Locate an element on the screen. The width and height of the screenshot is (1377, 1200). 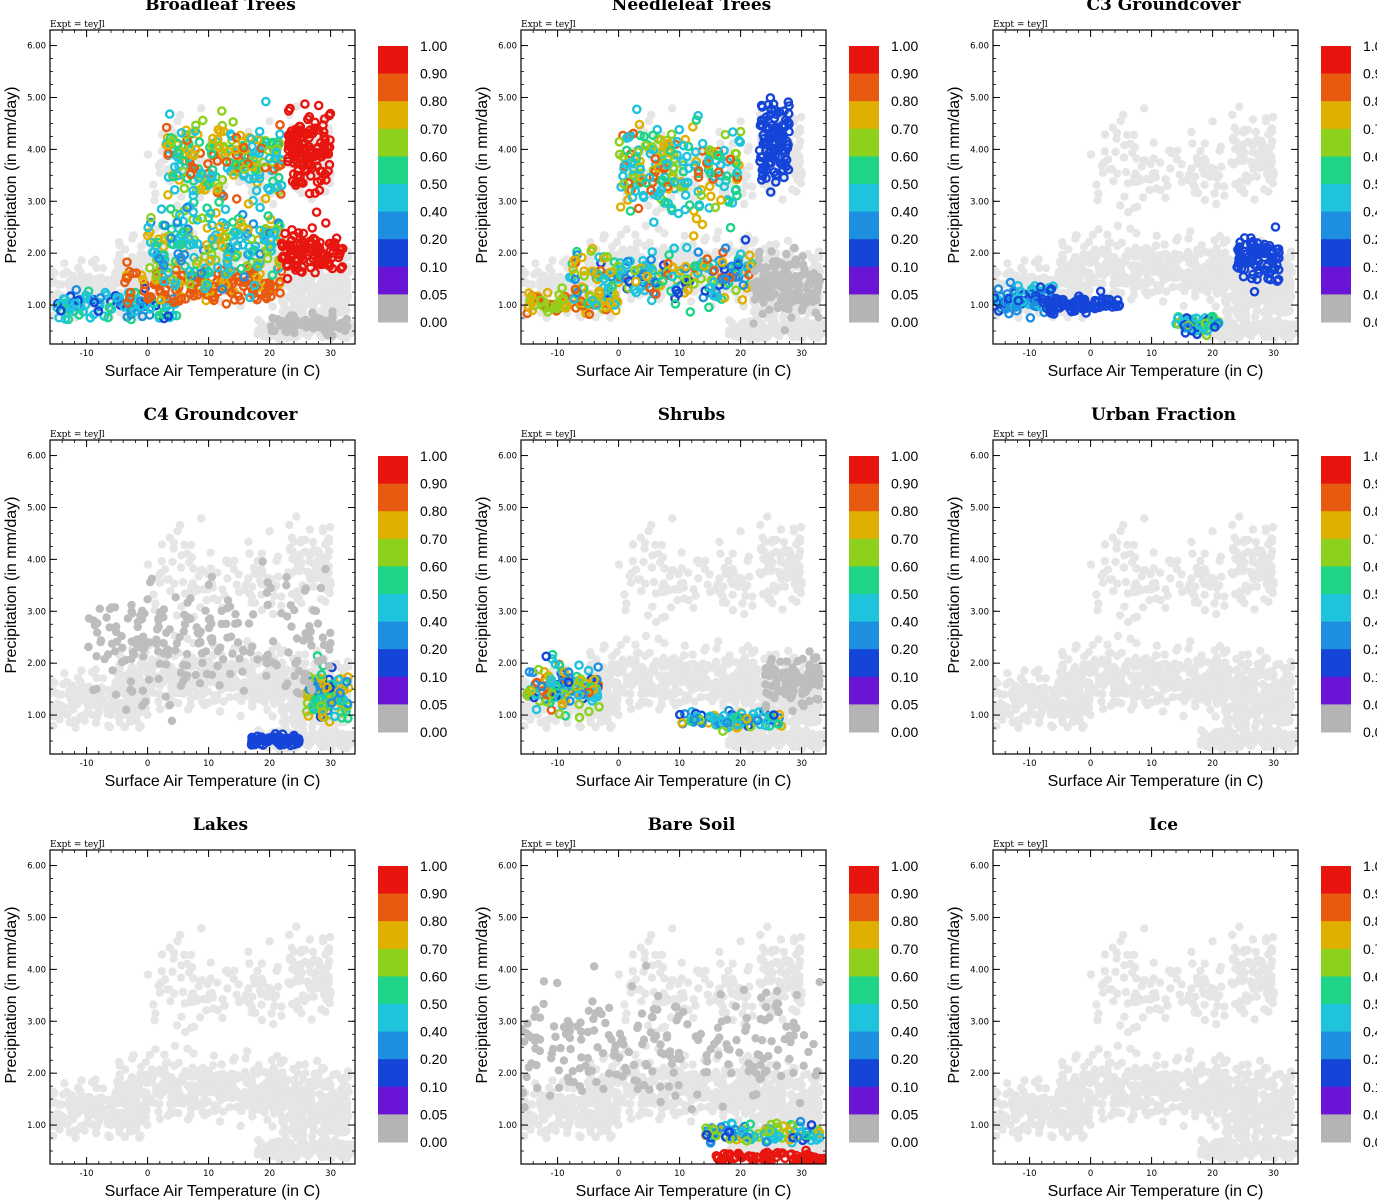
colorbar-label: 0.70 is located at coordinates (433, 129).